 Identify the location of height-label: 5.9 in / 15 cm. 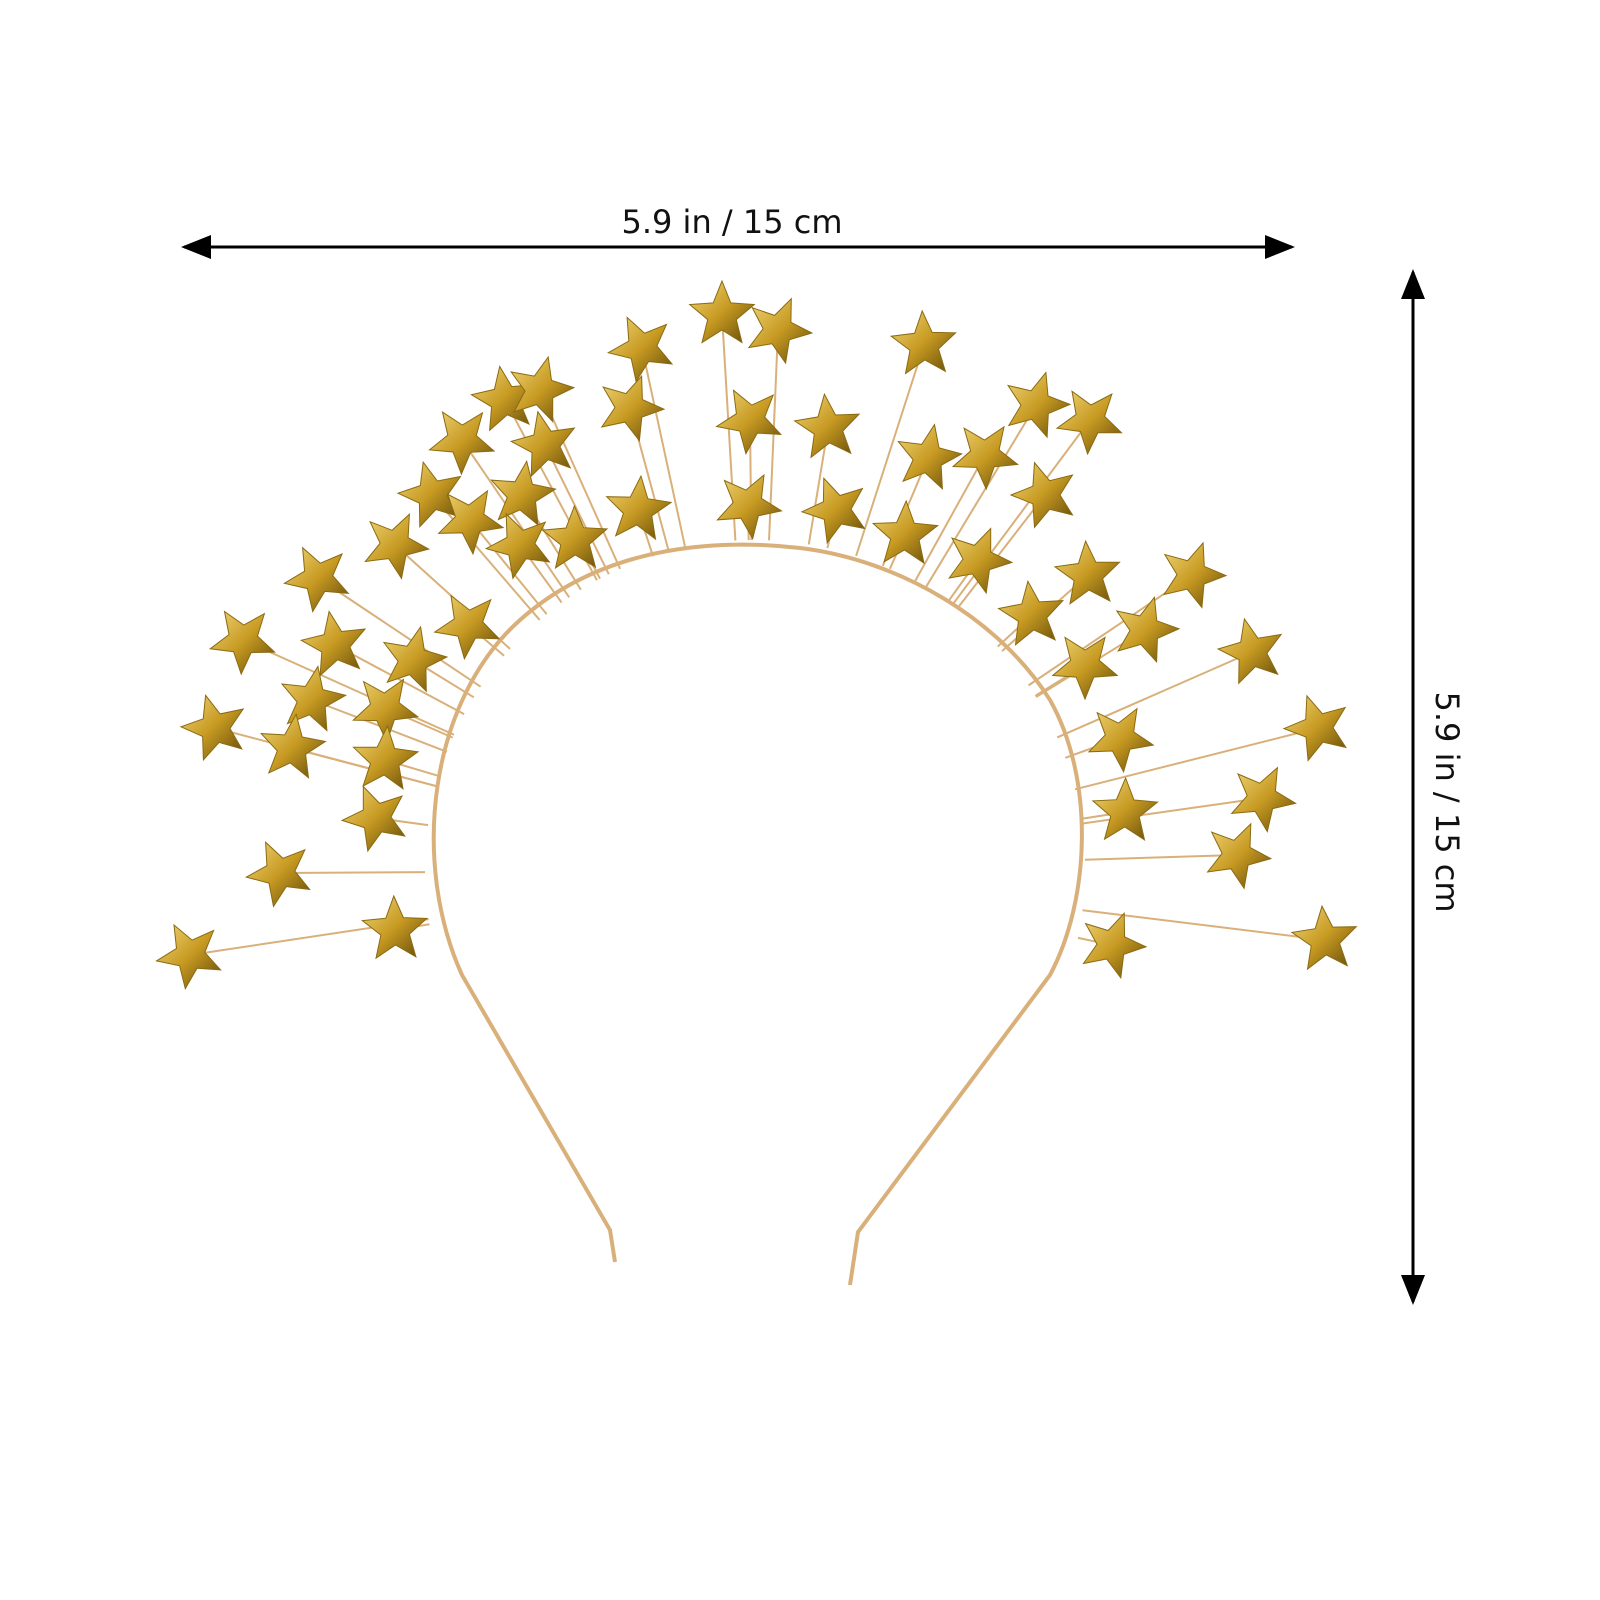
(1447, 801).